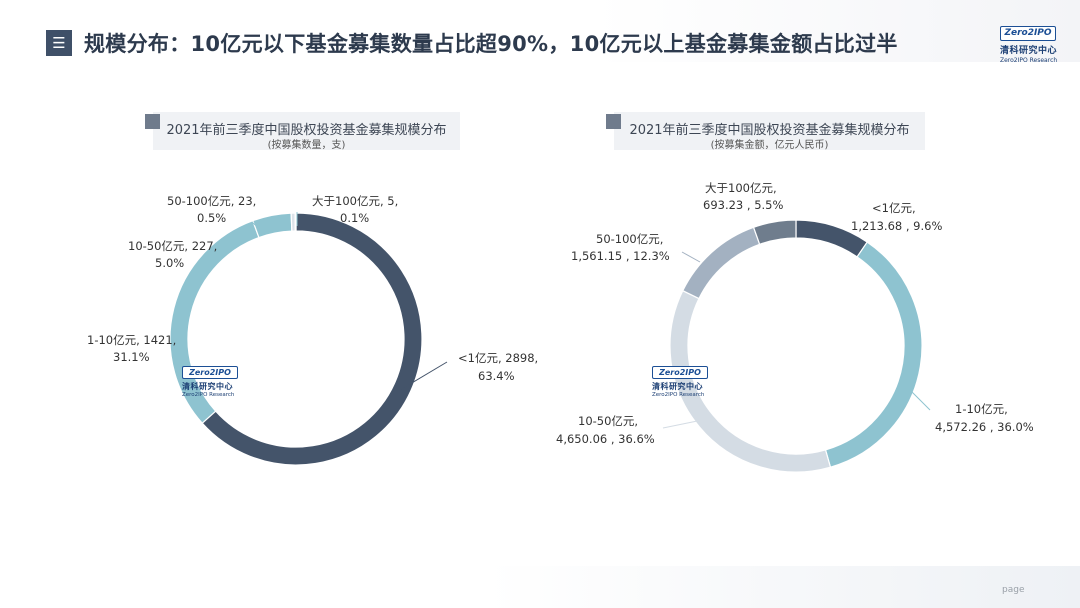  I want to click on chart2-legend-square, so click(613, 121).